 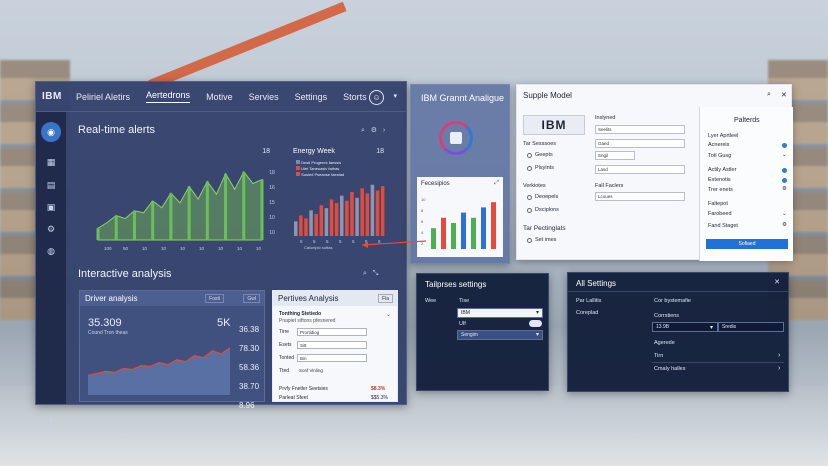 What do you see at coordinates (332, 332) in the screenshot?
I see `perf-row-0-field: Prortidiog` at bounding box center [332, 332].